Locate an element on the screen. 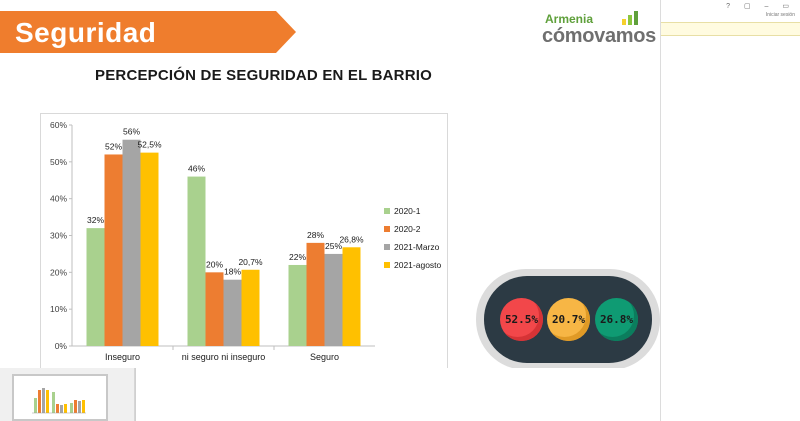 The width and height of the screenshot is (800, 421). window-topbar: ? ▢ – ▭ Iniciar sesión is located at coordinates (730, 10).